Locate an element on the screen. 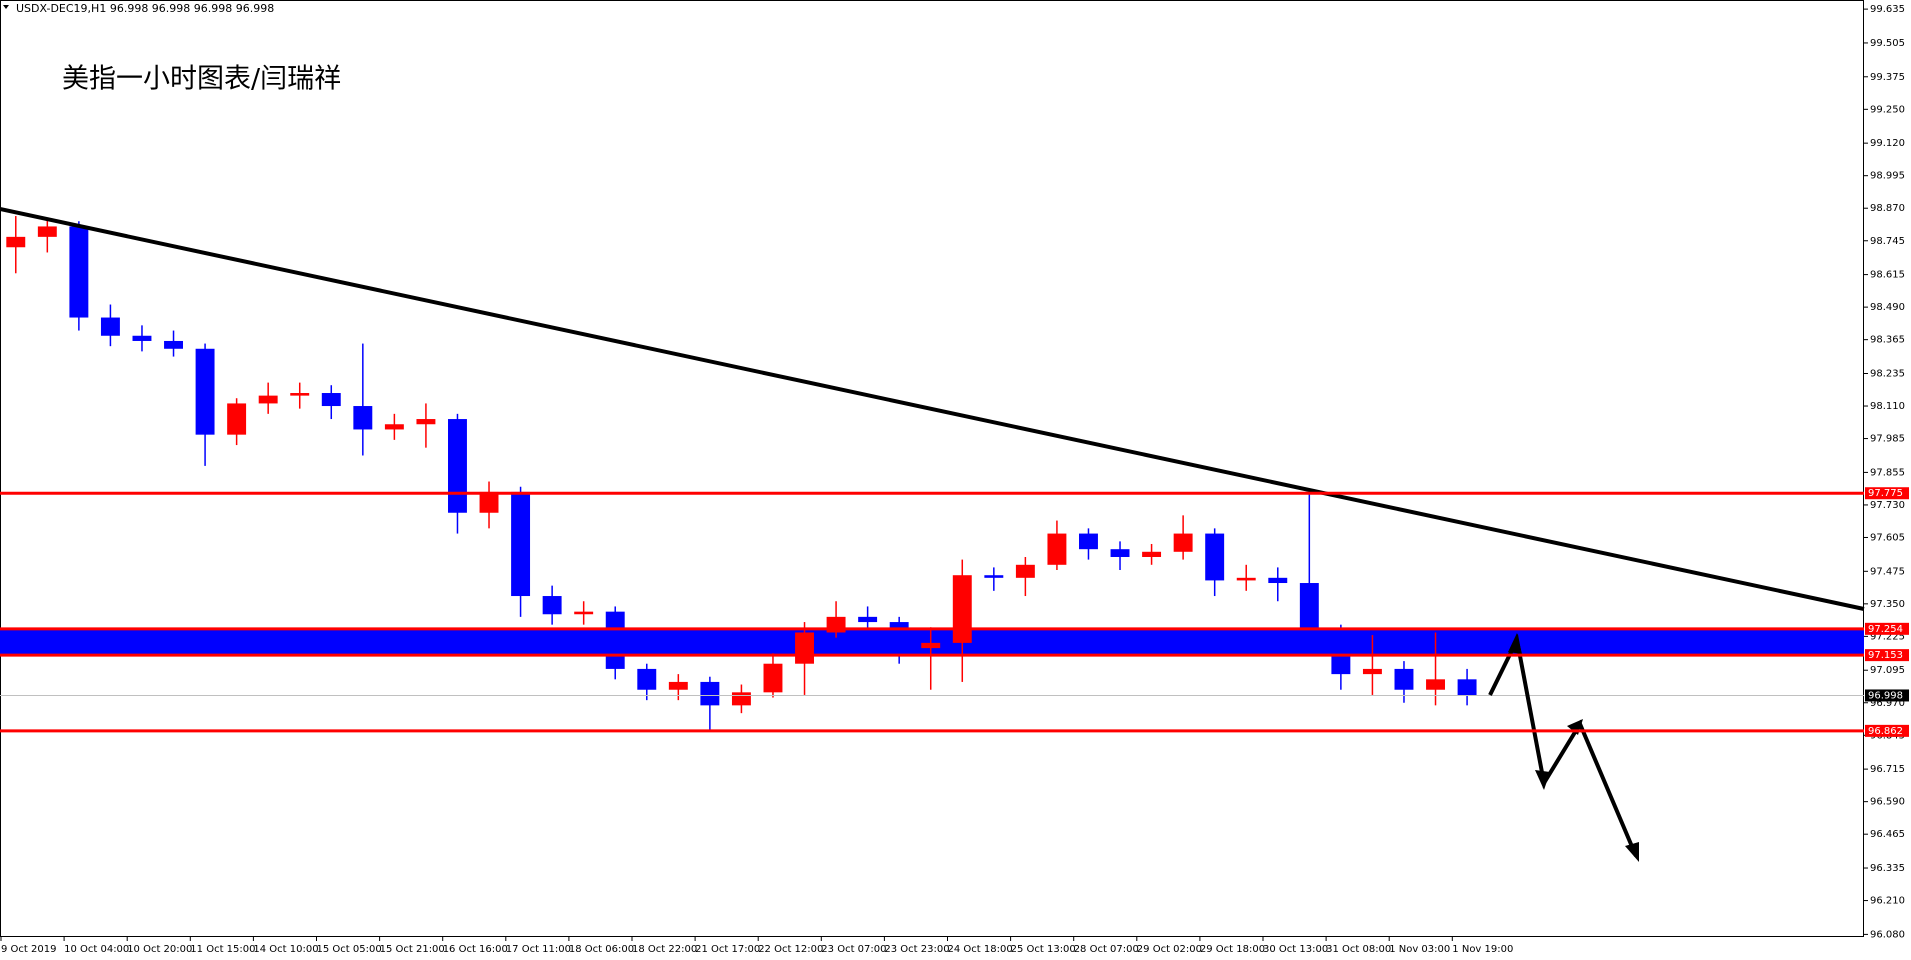 The image size is (1911, 960). x-tick-label: 31 Oct 08:00 is located at coordinates (1358, 949).